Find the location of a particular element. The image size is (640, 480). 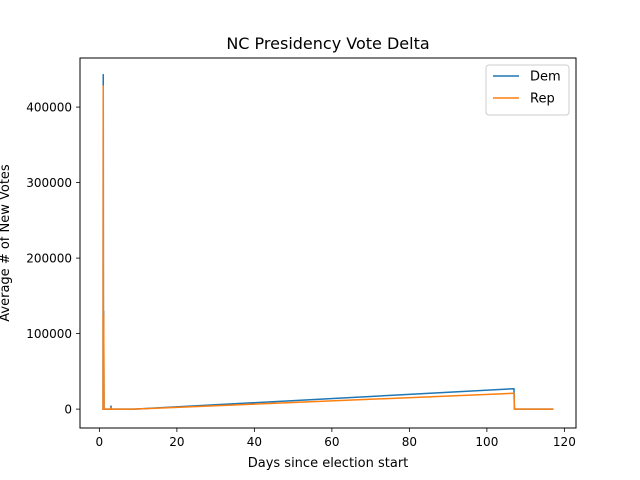

y-tick-label: 100000 is located at coordinates (49, 334).